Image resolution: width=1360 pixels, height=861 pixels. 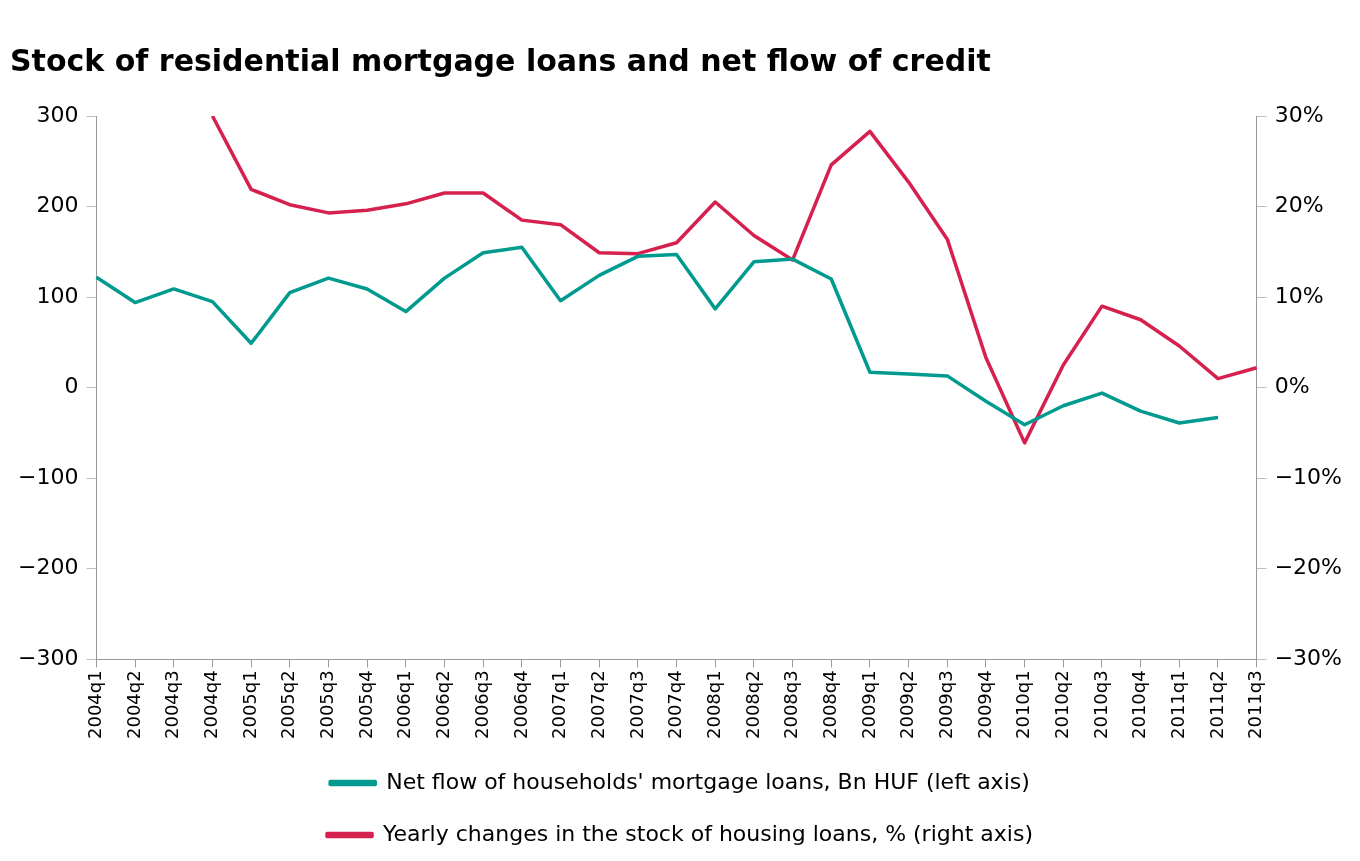 I want to click on x-tick-label: 2004q3, so click(x=172, y=704).